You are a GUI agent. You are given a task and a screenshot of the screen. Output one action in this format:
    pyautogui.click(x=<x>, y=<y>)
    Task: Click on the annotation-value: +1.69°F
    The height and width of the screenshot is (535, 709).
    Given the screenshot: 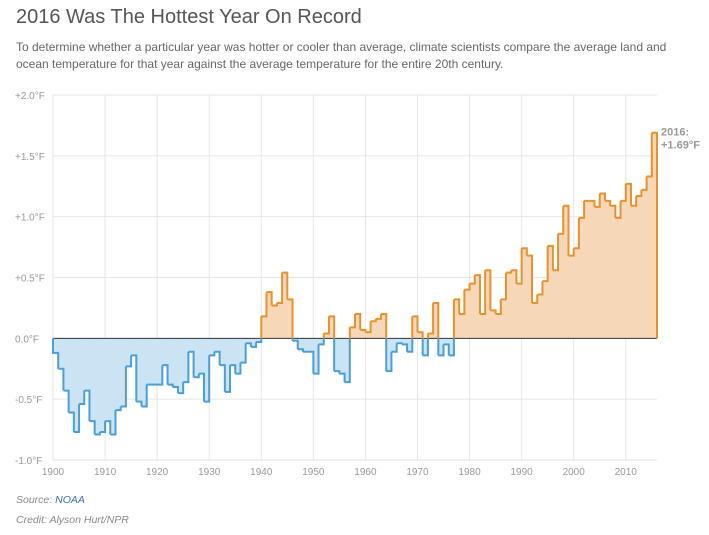 What is the action you would take?
    pyautogui.click(x=680, y=146)
    